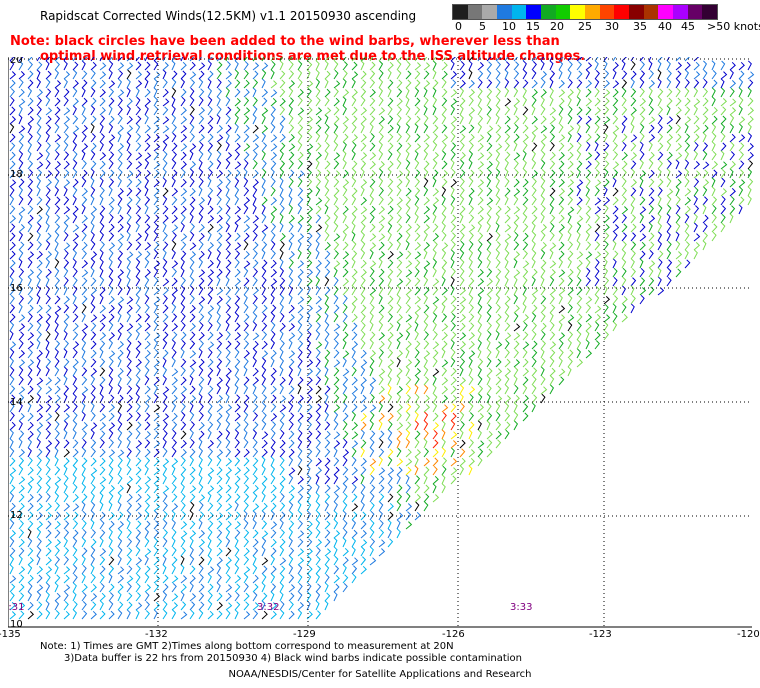 The height and width of the screenshot is (688, 760). I want to click on time-label: 3:32, so click(268, 607).